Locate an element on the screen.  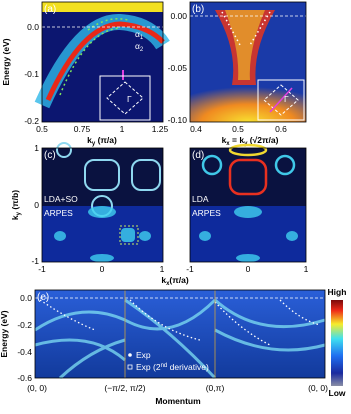
heatmap-band is located at coordinates (102, 7).